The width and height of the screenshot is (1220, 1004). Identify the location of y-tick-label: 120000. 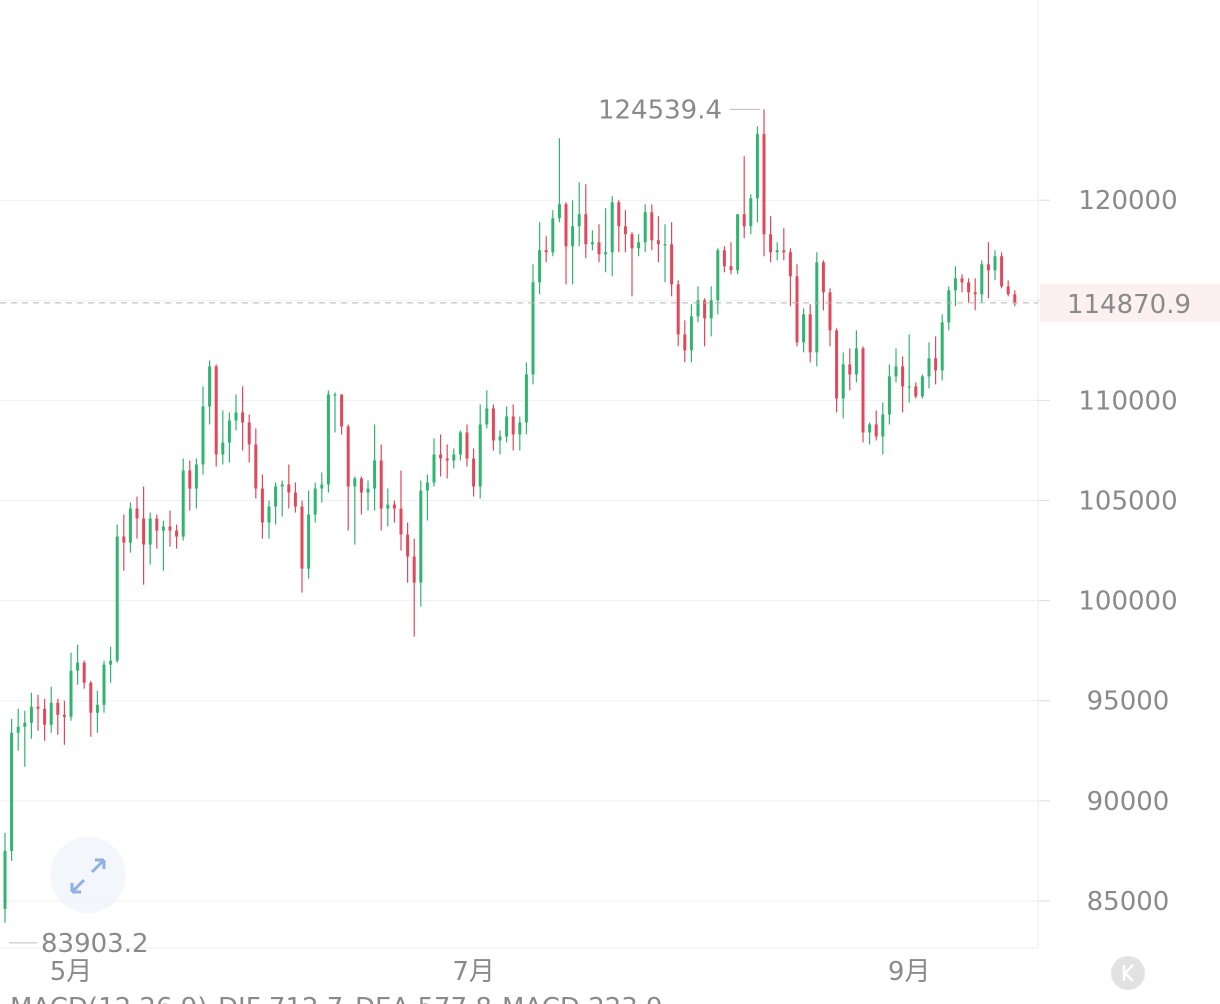
(1127, 201).